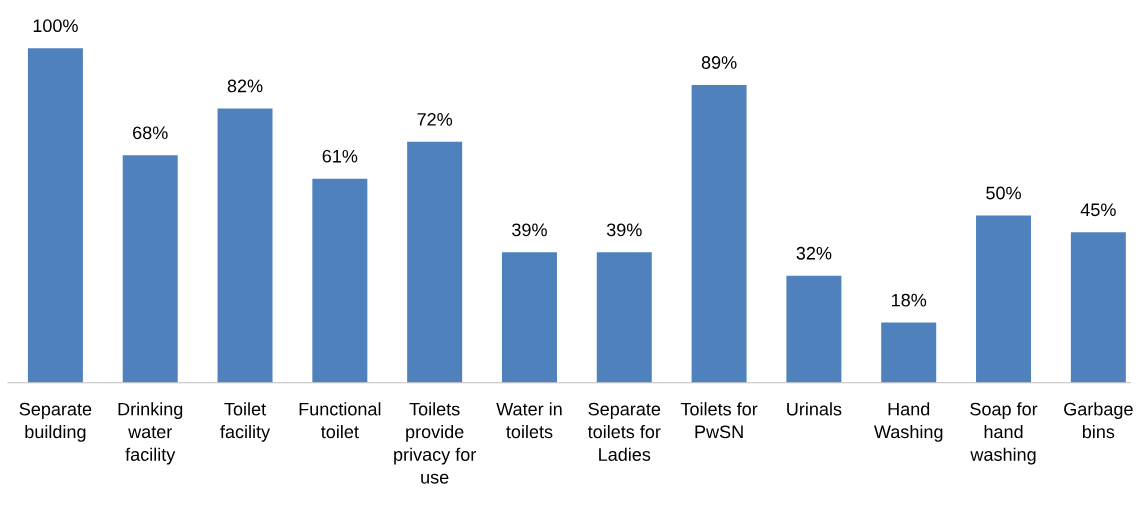 This screenshot has width=1142, height=507. I want to click on x-tick-label: Water in toilets, so click(529, 420).